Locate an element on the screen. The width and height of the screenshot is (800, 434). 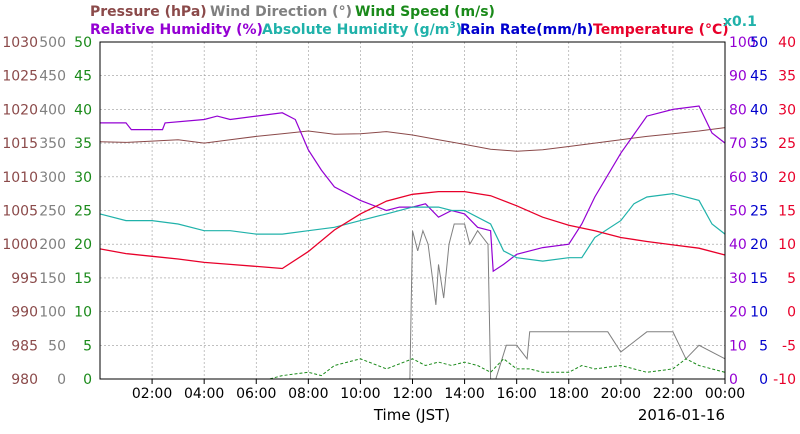
wind-speed-tick-label: 30 is located at coordinates (83, 178).